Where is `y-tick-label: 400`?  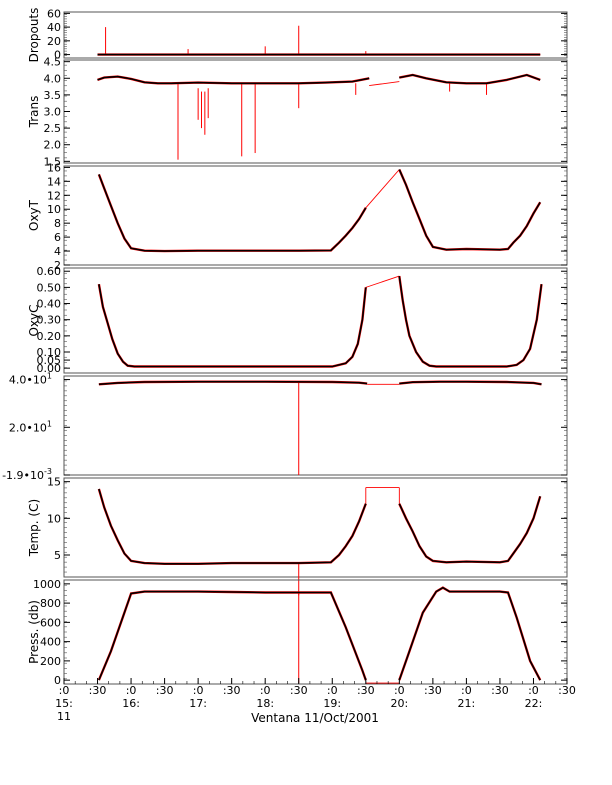 y-tick-label: 400 is located at coordinates (50, 642).